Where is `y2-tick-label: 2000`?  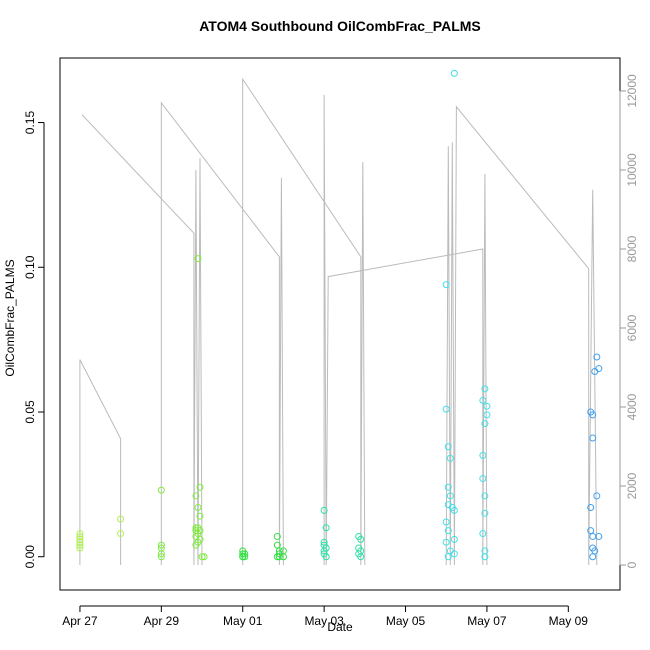
y2-tick-label: 2000 is located at coordinates (632, 485).